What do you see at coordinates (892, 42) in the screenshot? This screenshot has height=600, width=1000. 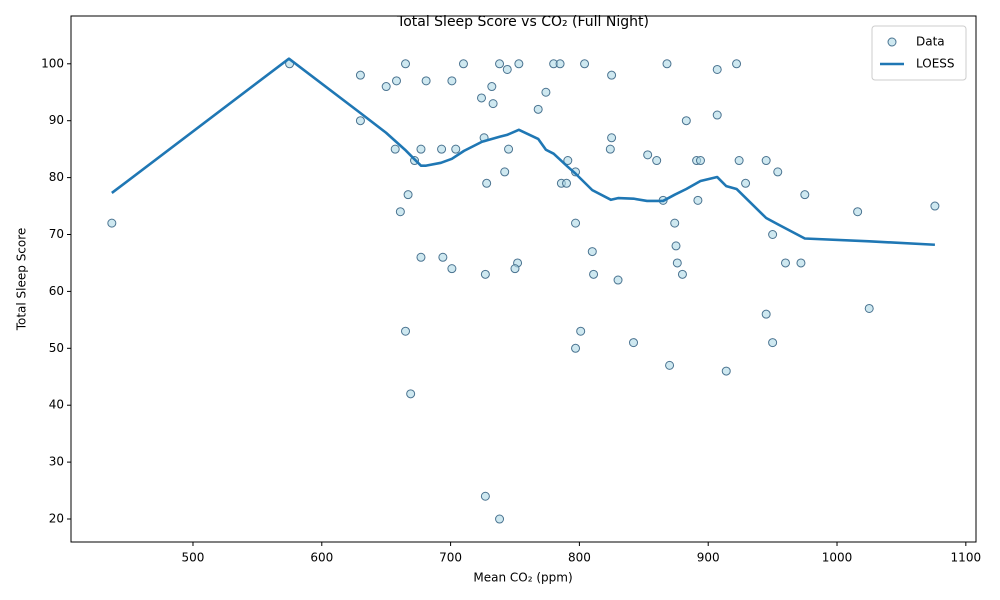 I see `legend-marker` at bounding box center [892, 42].